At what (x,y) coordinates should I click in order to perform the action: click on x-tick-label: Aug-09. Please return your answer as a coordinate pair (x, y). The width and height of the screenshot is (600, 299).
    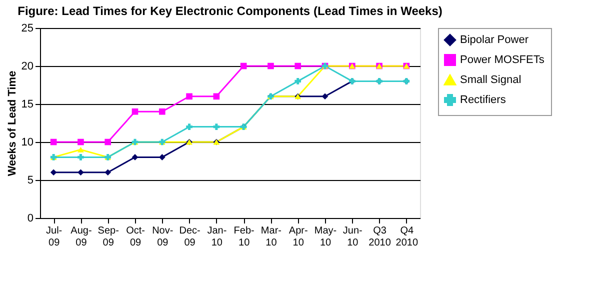
    Looking at the image, I should click on (81, 237).